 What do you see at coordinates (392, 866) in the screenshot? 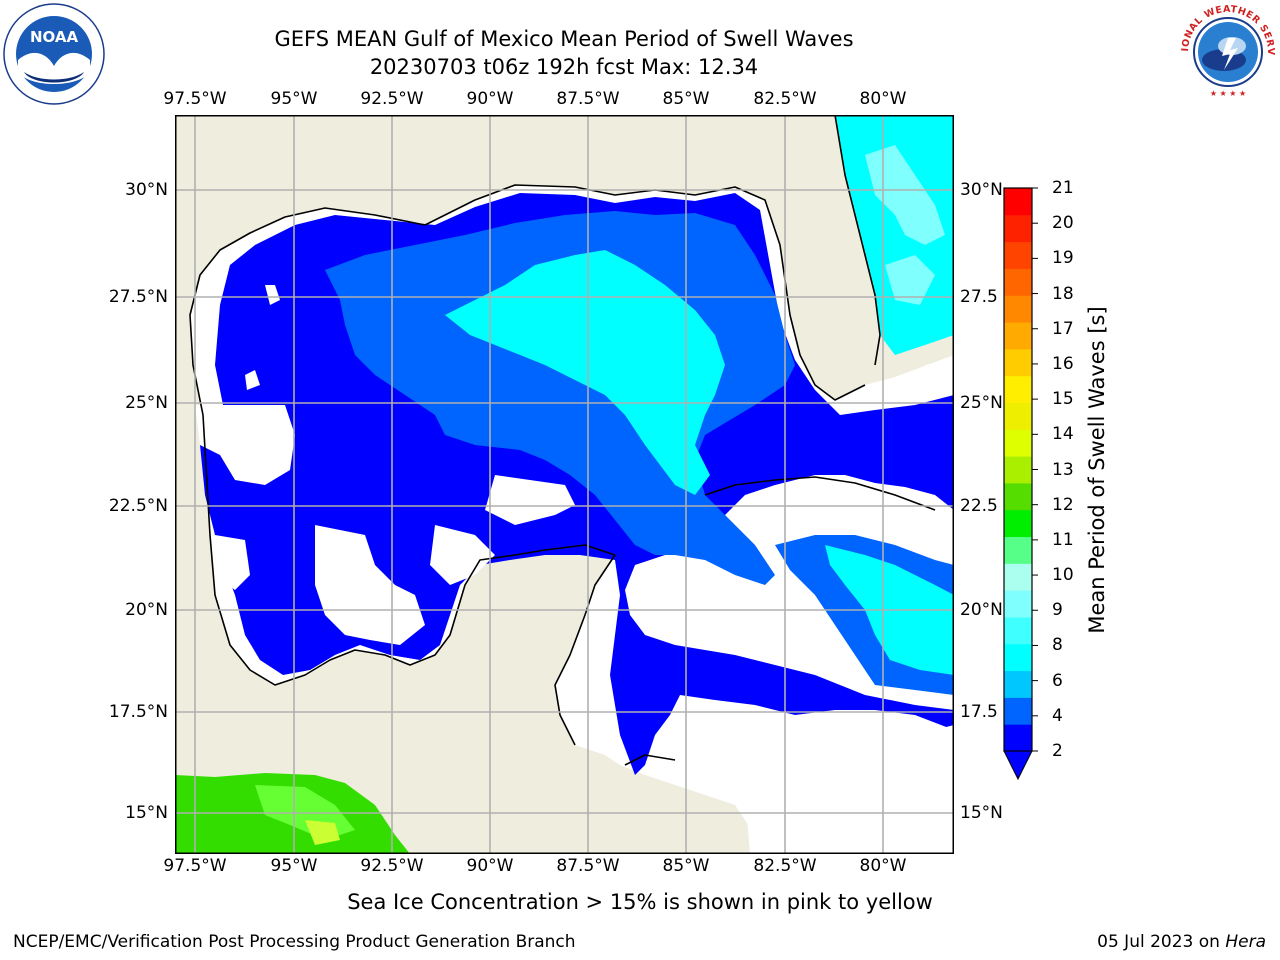
I see `lon-tick-bottom: 92.5°W` at bounding box center [392, 866].